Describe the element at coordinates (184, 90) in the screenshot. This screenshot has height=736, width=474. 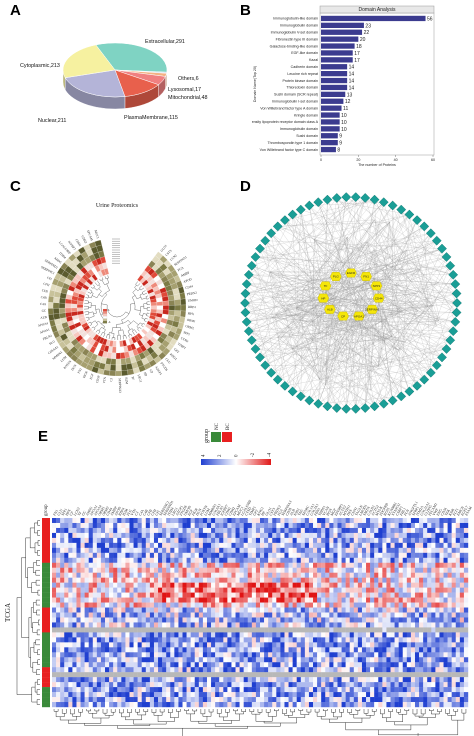
I see `pie-slice-label: Lysosomal,17` at that location.